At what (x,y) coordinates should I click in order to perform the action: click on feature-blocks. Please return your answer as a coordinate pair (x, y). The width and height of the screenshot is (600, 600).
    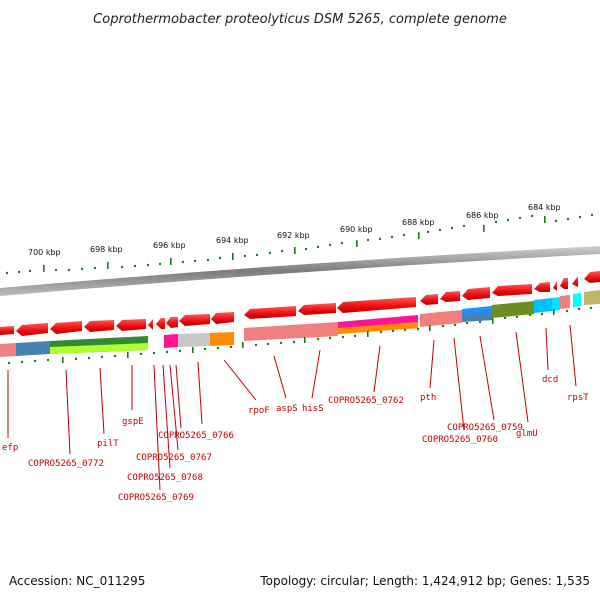
    Looking at the image, I should click on (300, 323).